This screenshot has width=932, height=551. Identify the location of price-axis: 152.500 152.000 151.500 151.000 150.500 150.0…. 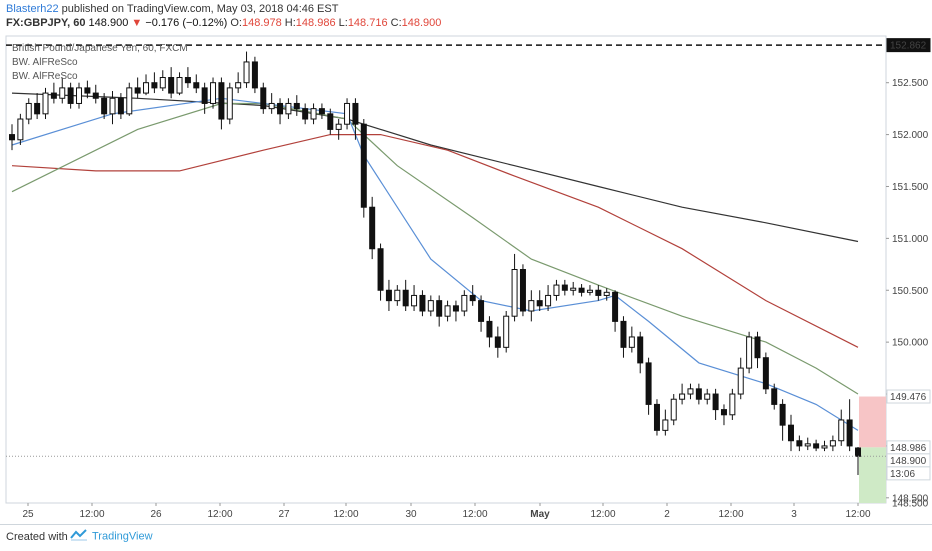
(908, 274).